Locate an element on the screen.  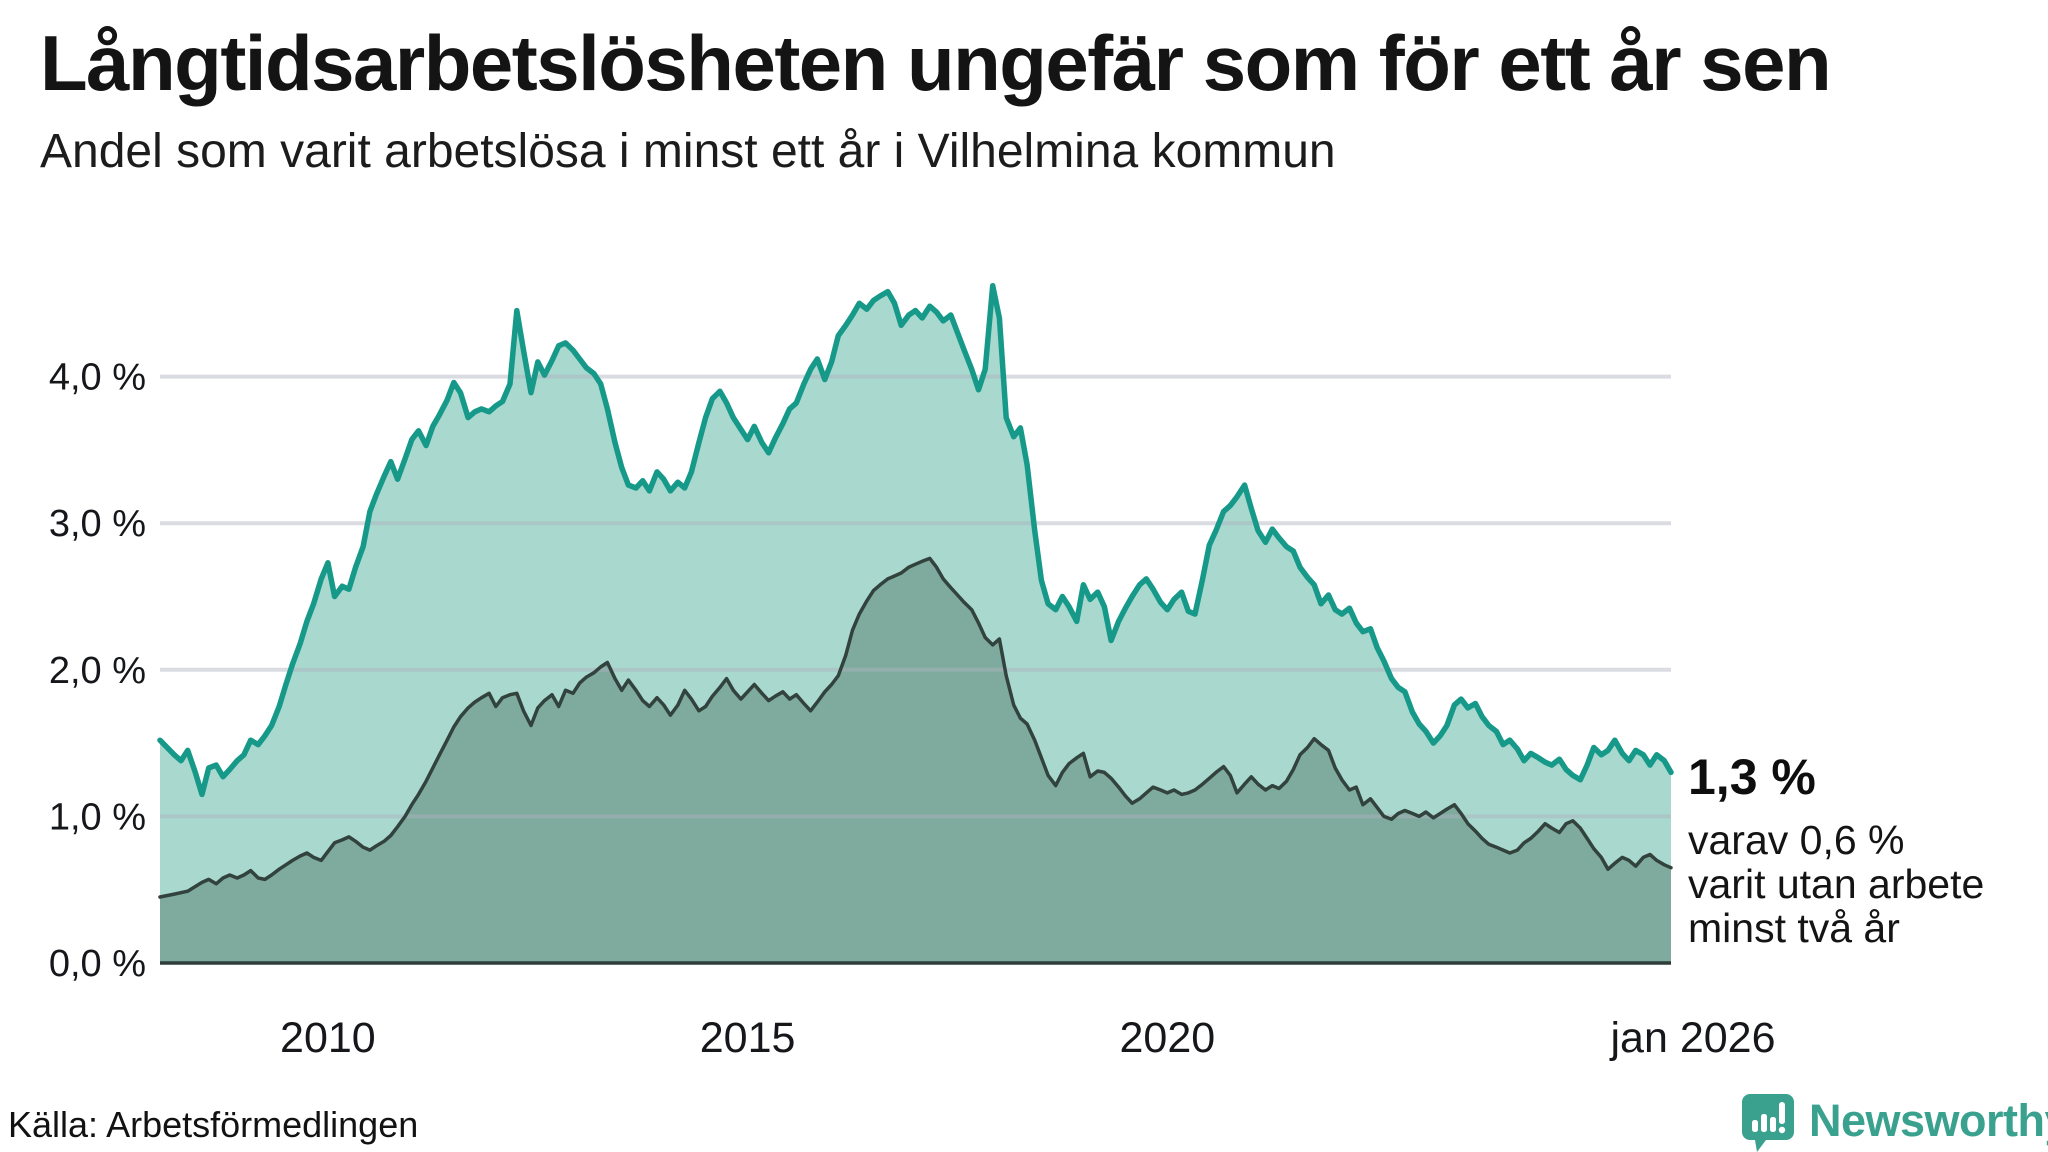
brand-name: Newsworthy is located at coordinates (1928, 1120).